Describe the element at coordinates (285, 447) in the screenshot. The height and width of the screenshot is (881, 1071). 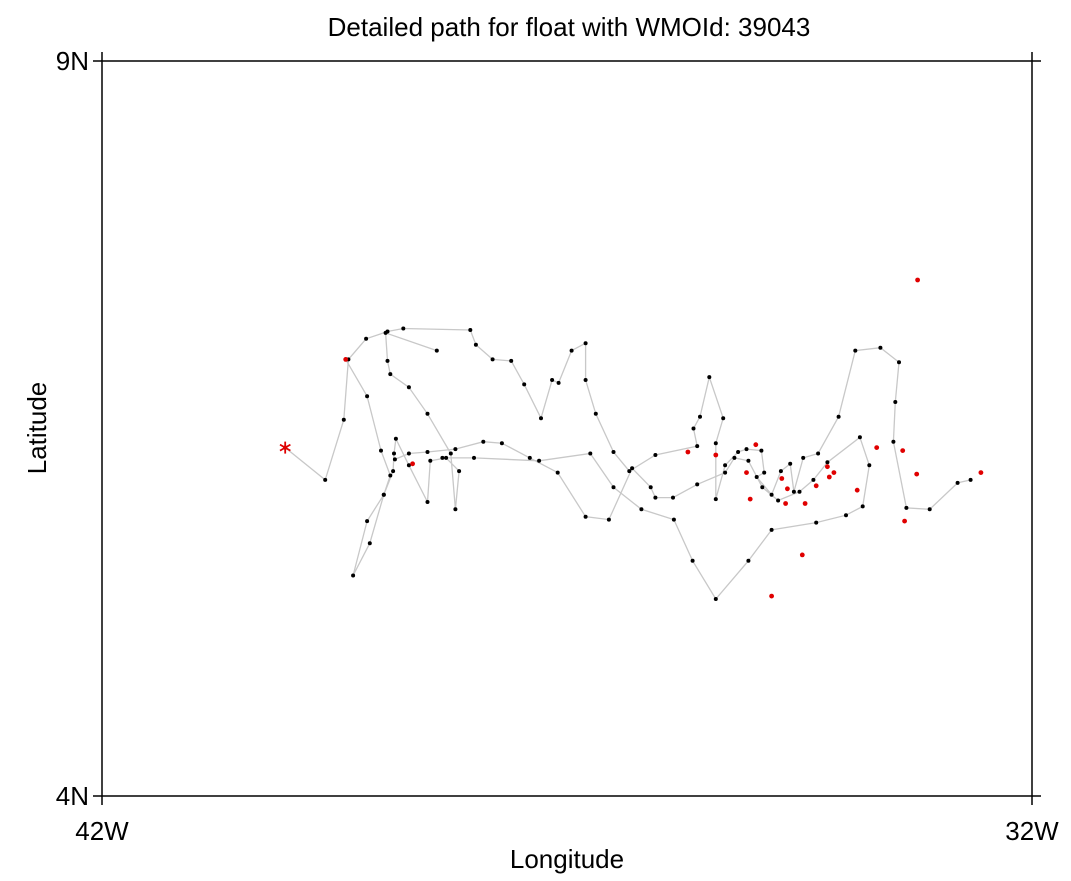
I see `start-marker-group` at that location.